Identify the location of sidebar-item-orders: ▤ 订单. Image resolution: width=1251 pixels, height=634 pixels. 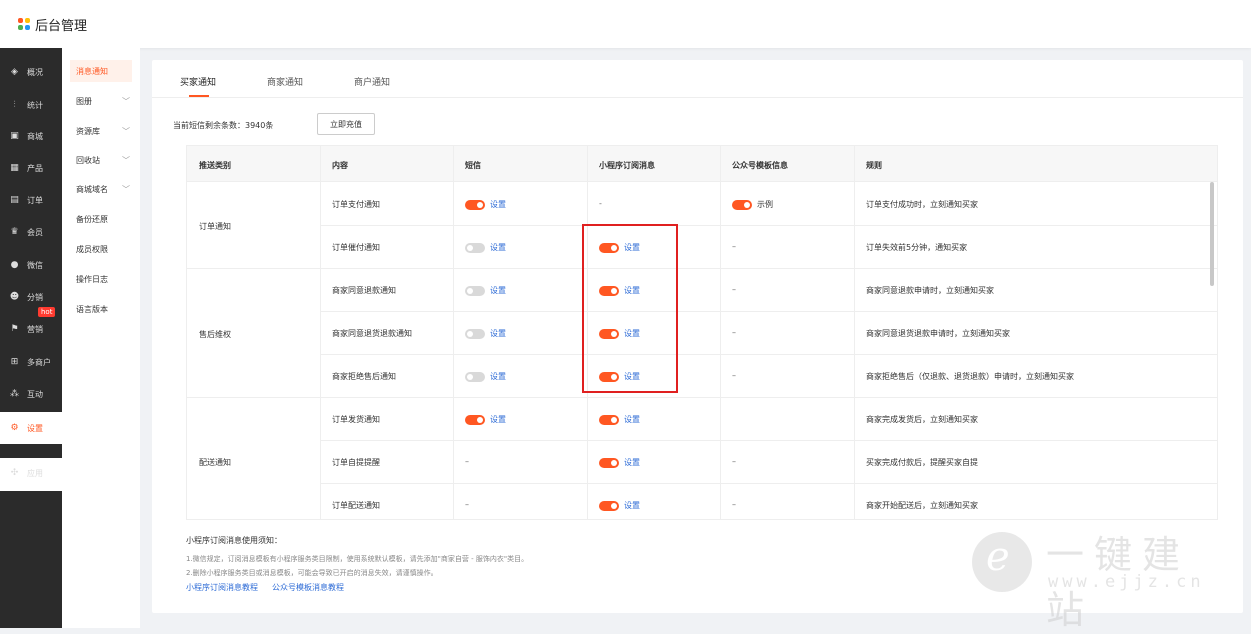
(26, 200).